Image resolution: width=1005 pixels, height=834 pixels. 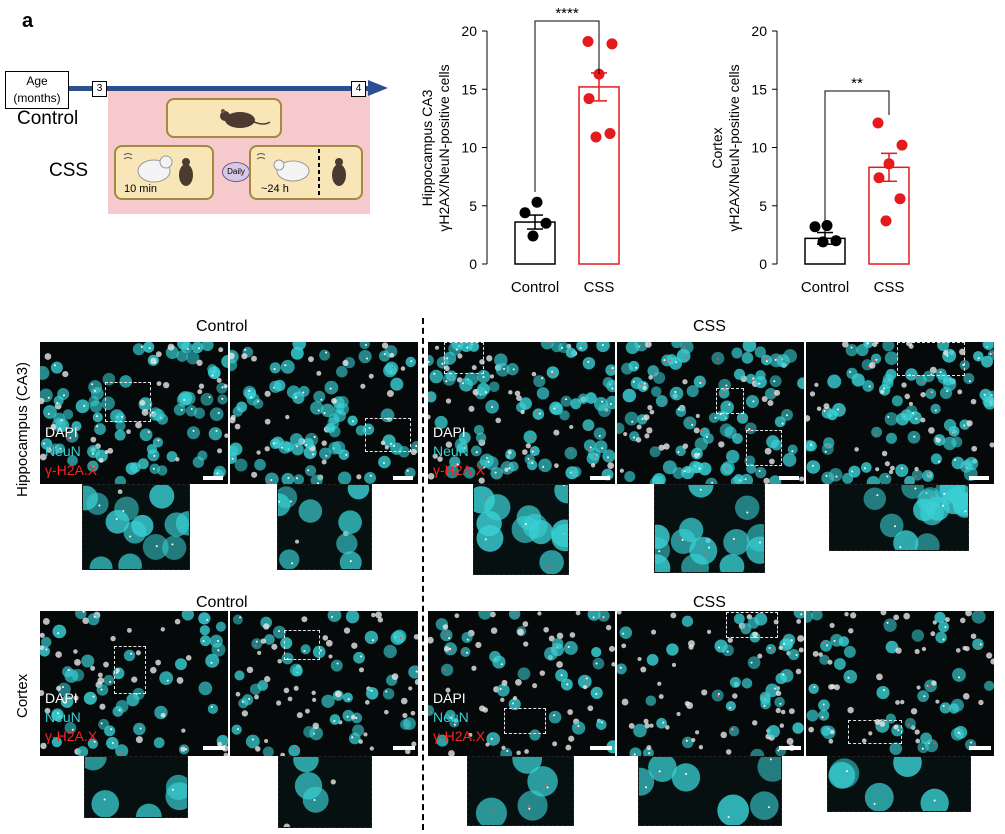 What do you see at coordinates (449, 698) in the screenshot?
I see `legend-dapi: DAPI` at bounding box center [449, 698].